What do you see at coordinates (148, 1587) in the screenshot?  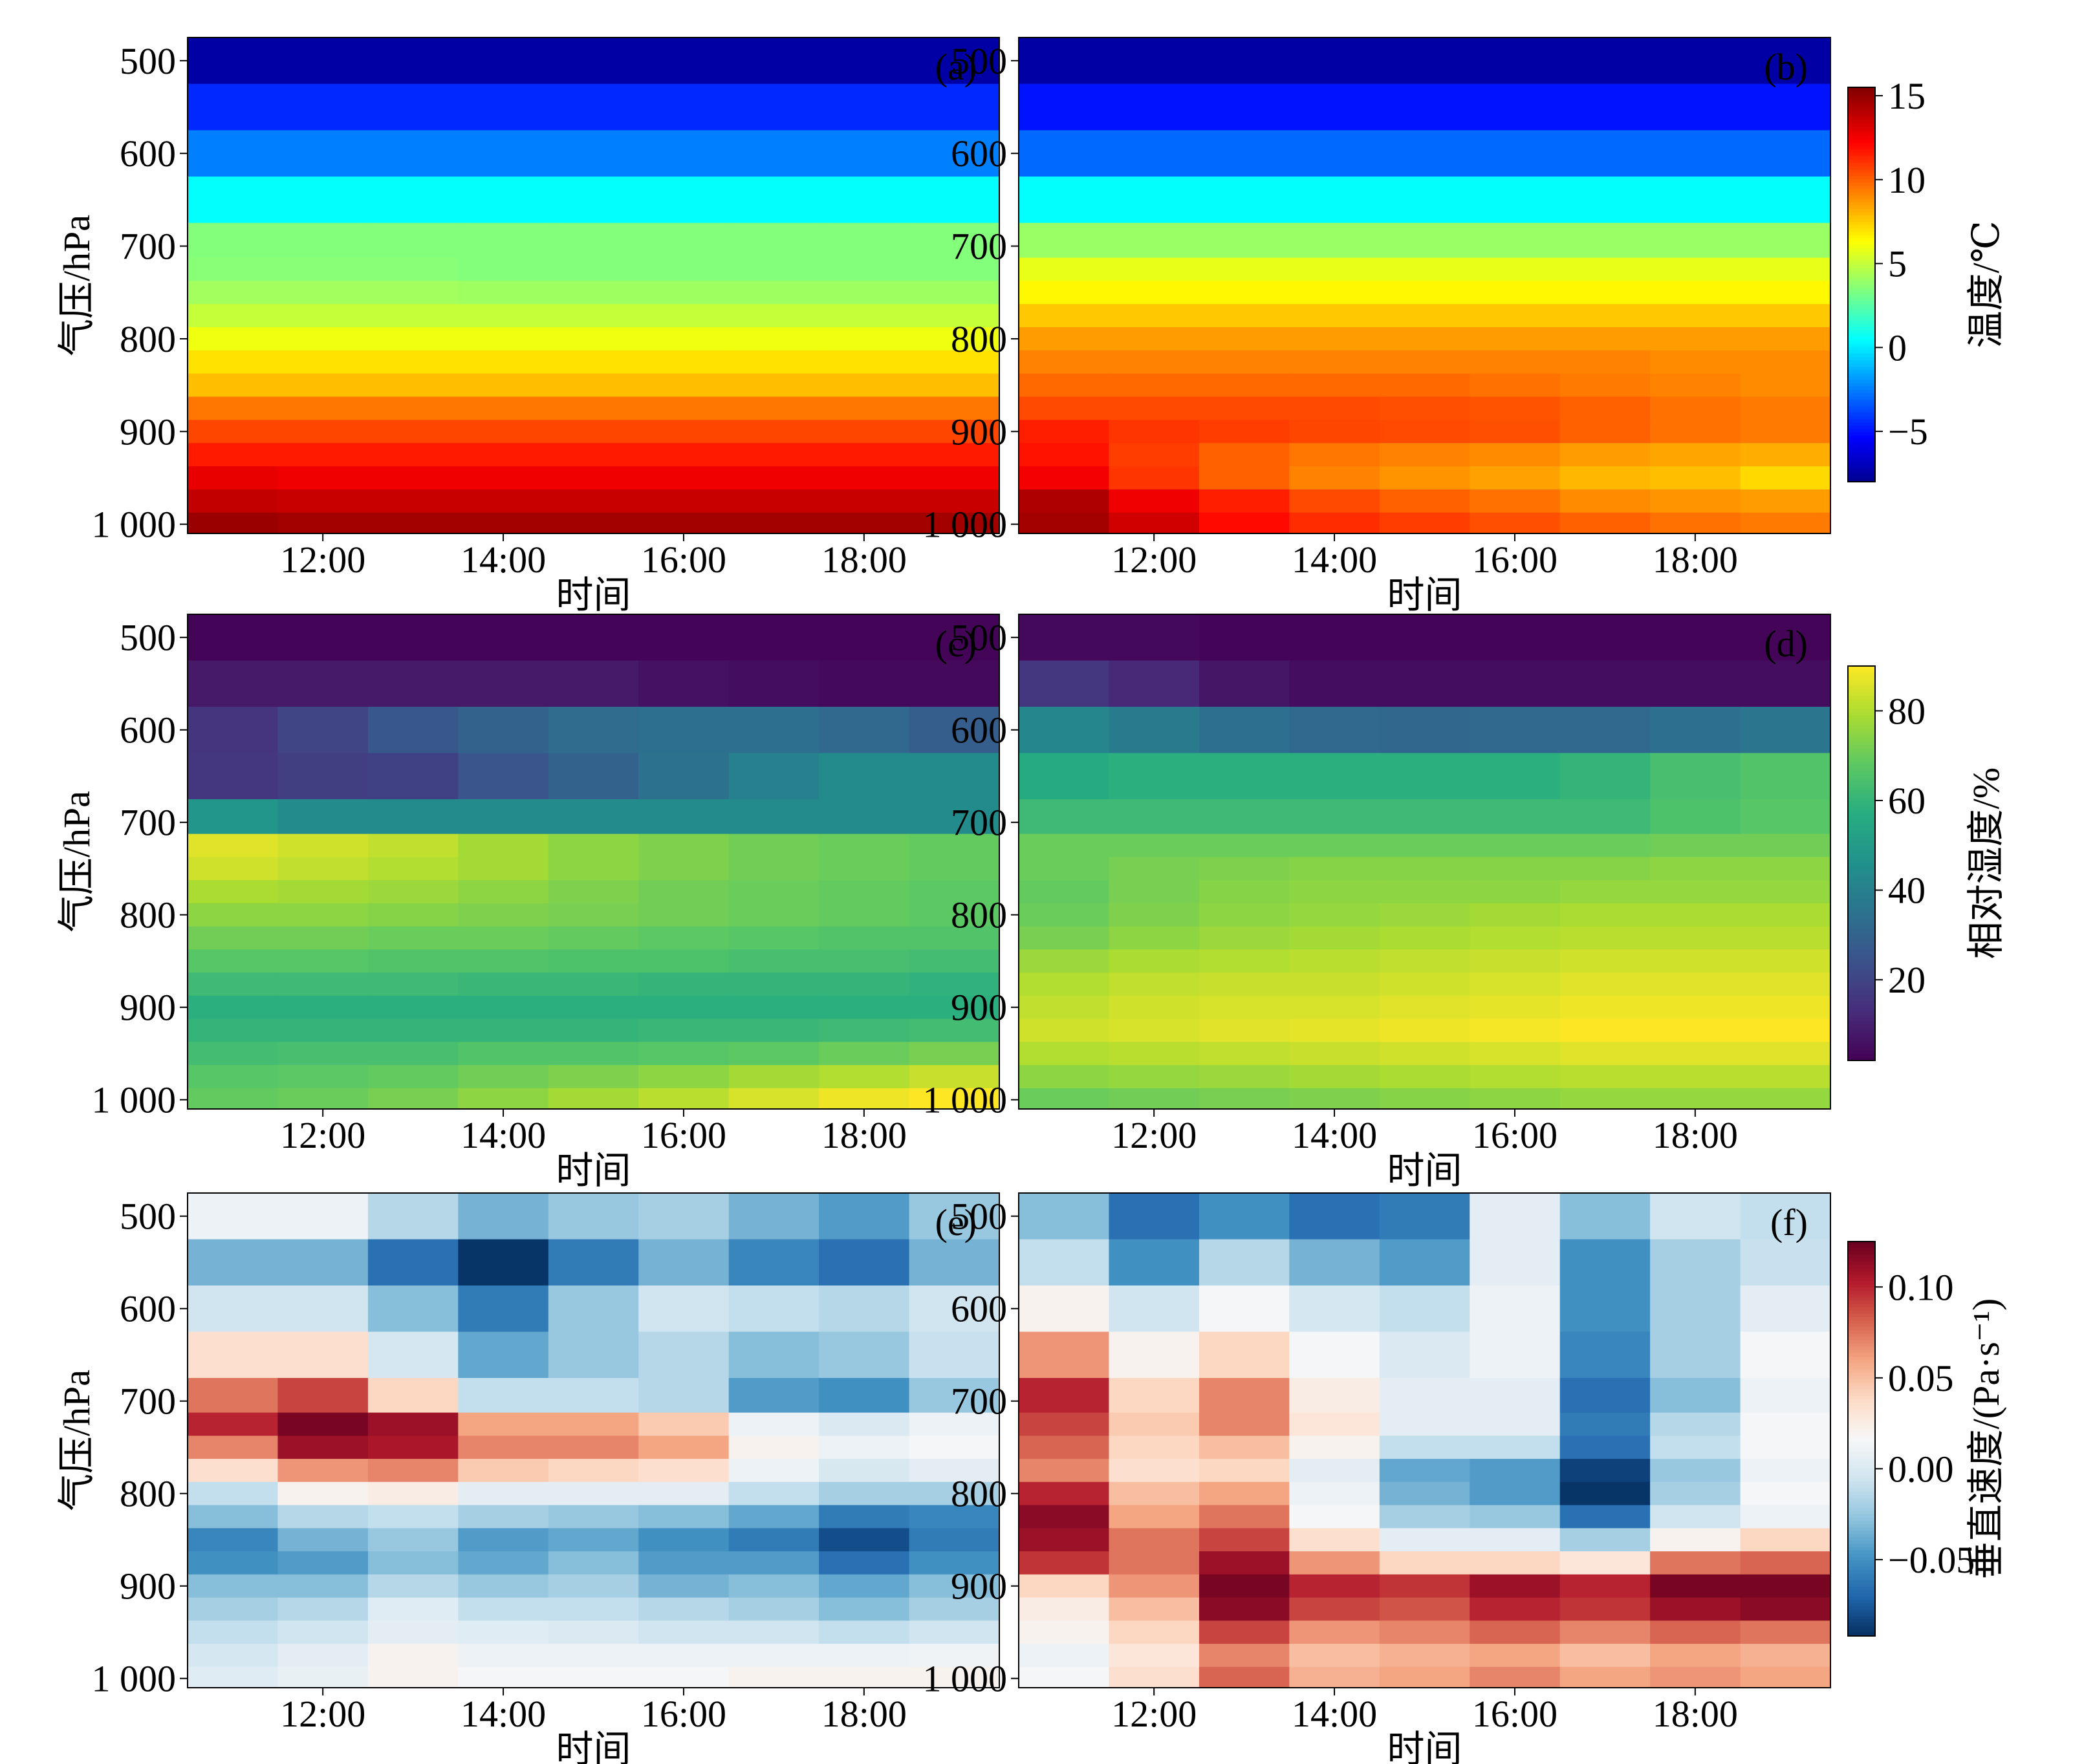 I see `y-tick-label: 900` at bounding box center [148, 1587].